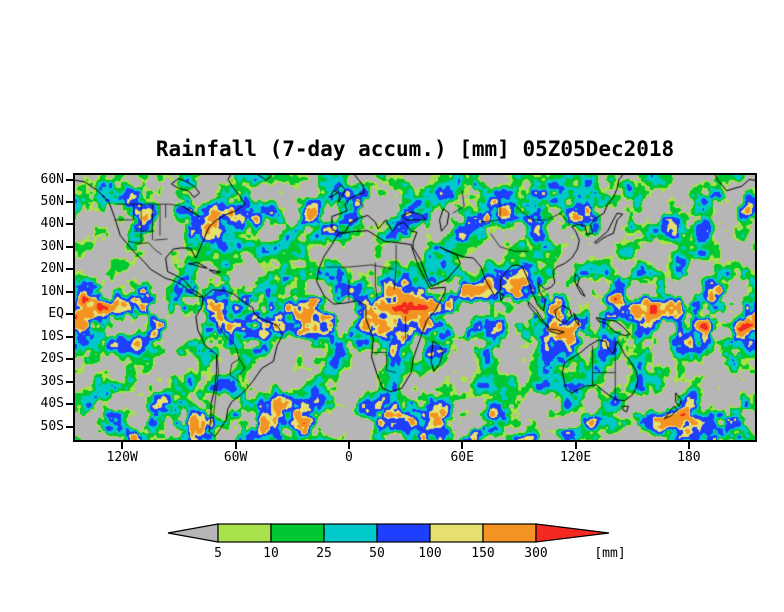 The height and width of the screenshot is (612, 784). What do you see at coordinates (52, 201) in the screenshot?
I see `lat-tick-label: 50N` at bounding box center [52, 201].